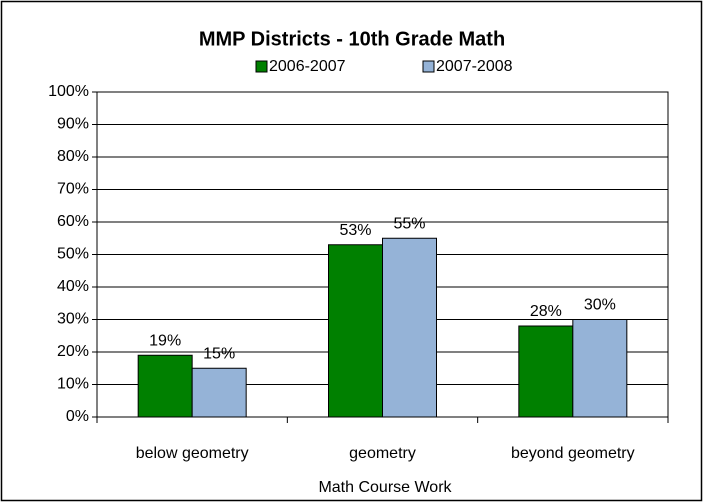  What do you see at coordinates (474, 66) in the screenshot?
I see `legend-label: 2007-2008` at bounding box center [474, 66].